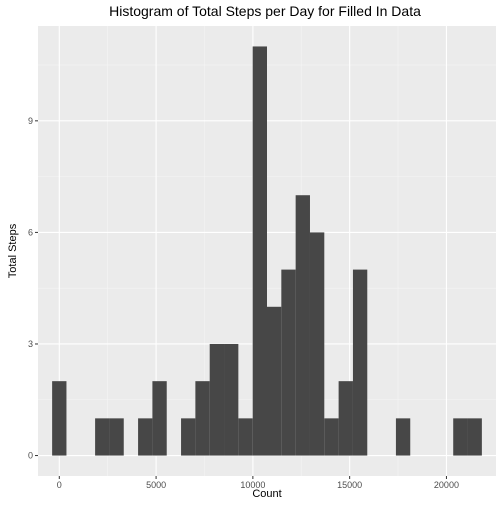  I want to click on y-tick-label: 6, so click(30, 232).